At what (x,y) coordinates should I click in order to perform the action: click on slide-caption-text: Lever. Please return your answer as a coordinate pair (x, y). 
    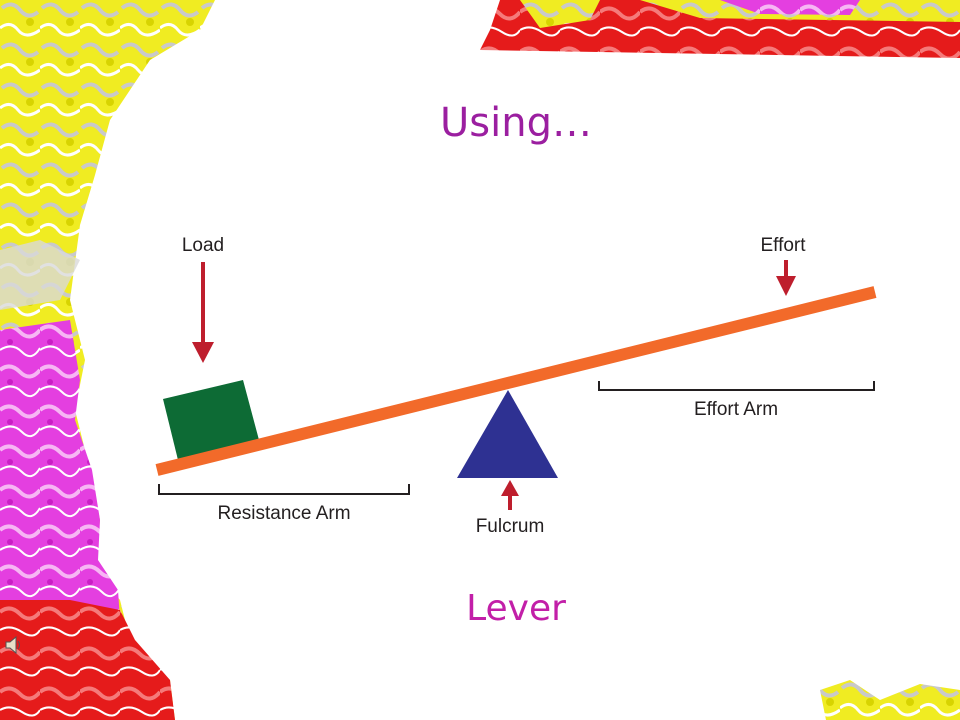
    Looking at the image, I should click on (516, 608).